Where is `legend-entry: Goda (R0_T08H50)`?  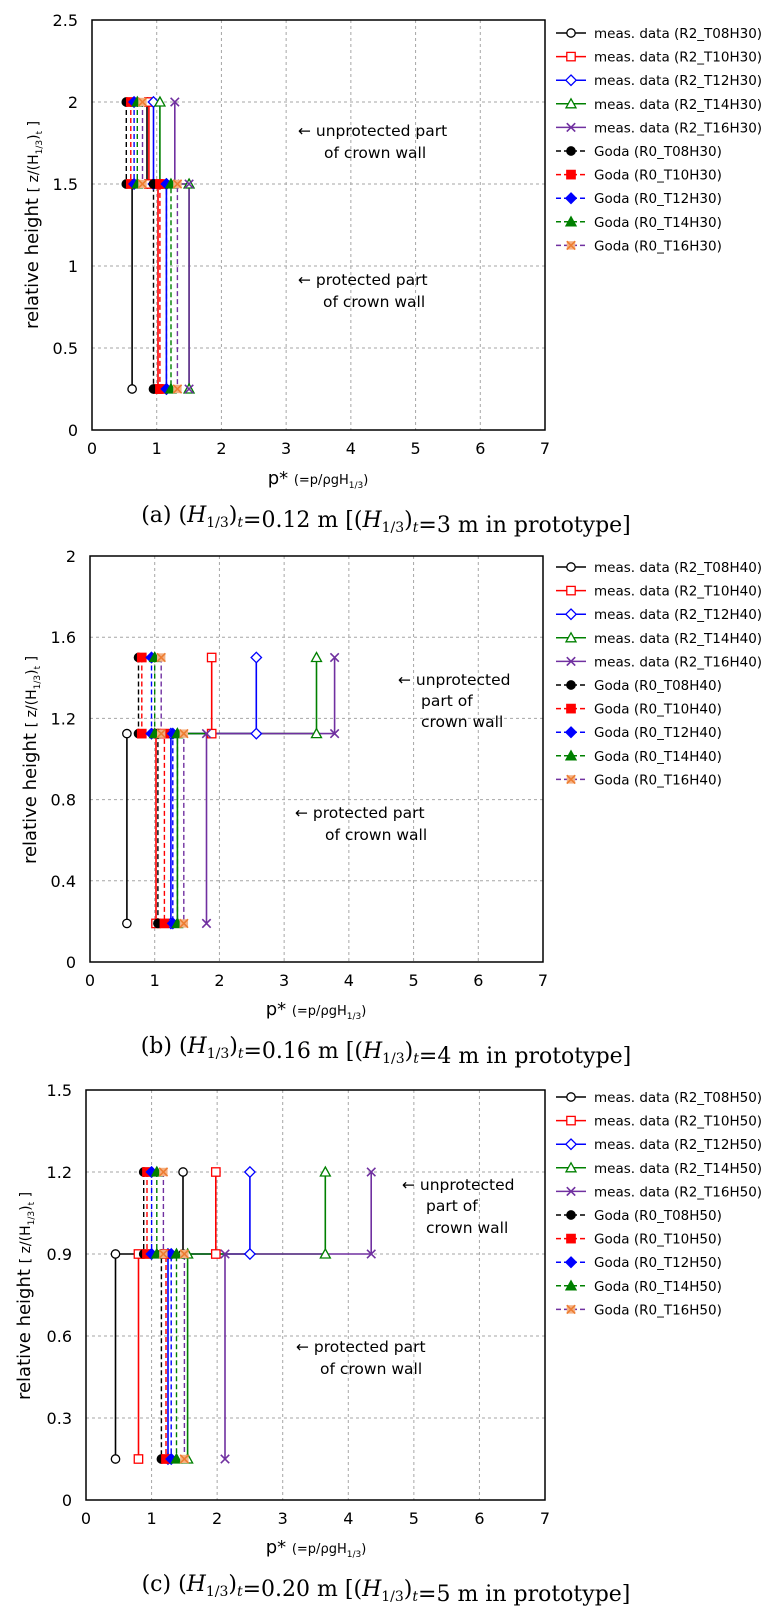 legend-entry: Goda (R0_T08H50) is located at coordinates (658, 1216).